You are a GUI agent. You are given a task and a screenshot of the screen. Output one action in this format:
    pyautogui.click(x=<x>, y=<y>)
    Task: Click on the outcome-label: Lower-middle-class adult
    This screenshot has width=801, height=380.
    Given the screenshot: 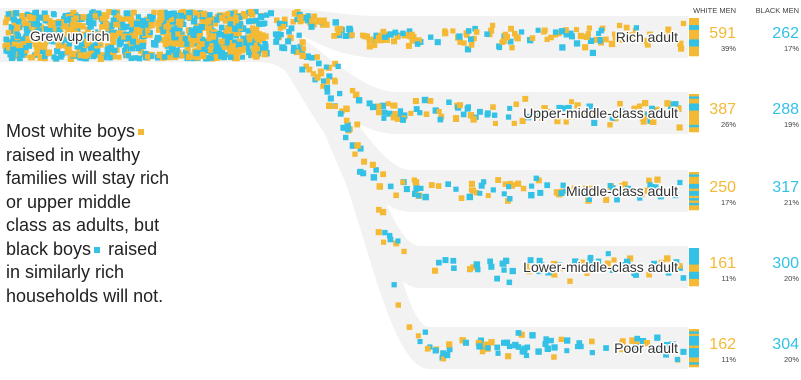 What is the action you would take?
    pyautogui.click(x=600, y=267)
    